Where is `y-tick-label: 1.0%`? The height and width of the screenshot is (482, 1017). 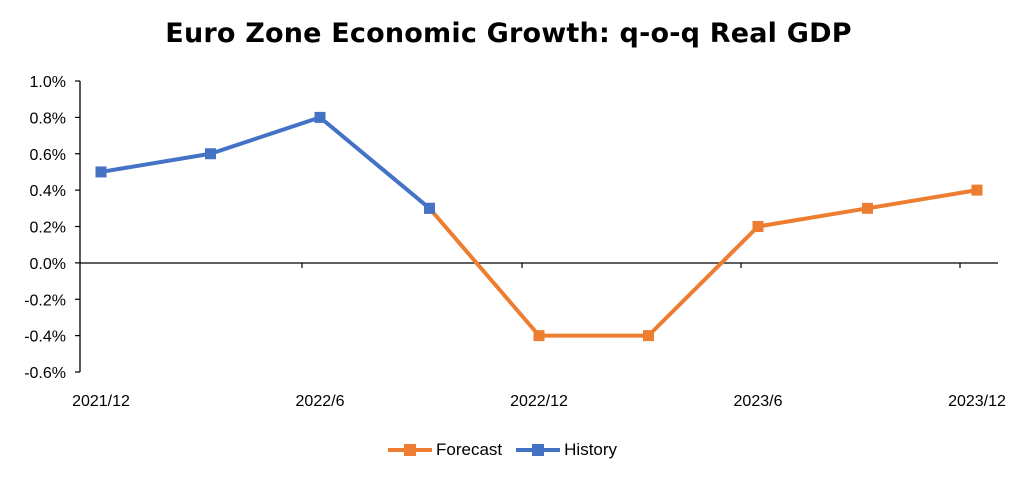 y-tick-label: 1.0% is located at coordinates (48, 82).